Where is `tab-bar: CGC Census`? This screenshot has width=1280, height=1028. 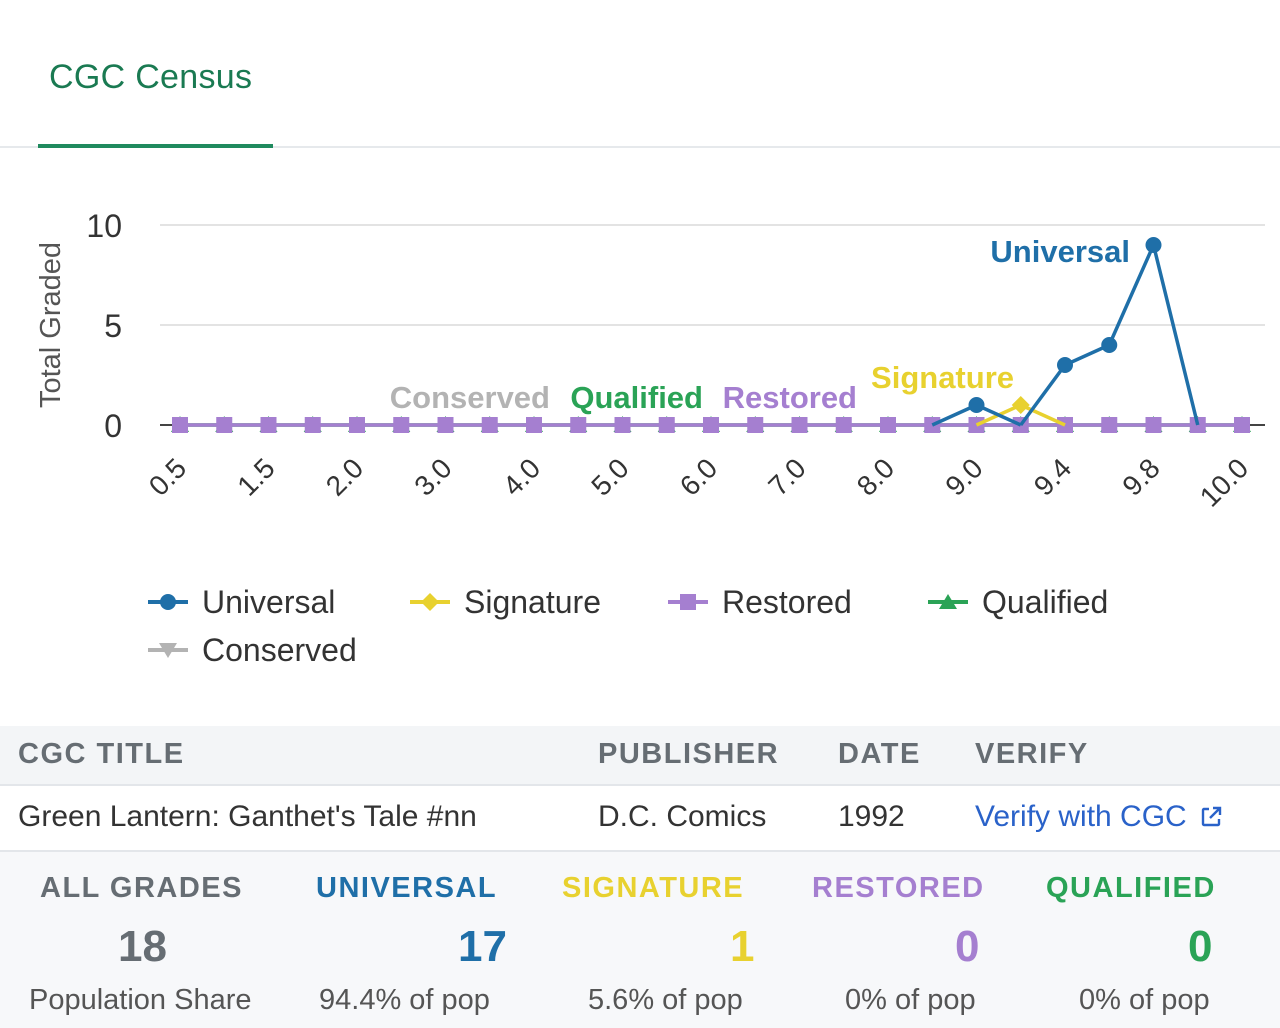
tab-bar: CGC Census is located at coordinates (640, 74).